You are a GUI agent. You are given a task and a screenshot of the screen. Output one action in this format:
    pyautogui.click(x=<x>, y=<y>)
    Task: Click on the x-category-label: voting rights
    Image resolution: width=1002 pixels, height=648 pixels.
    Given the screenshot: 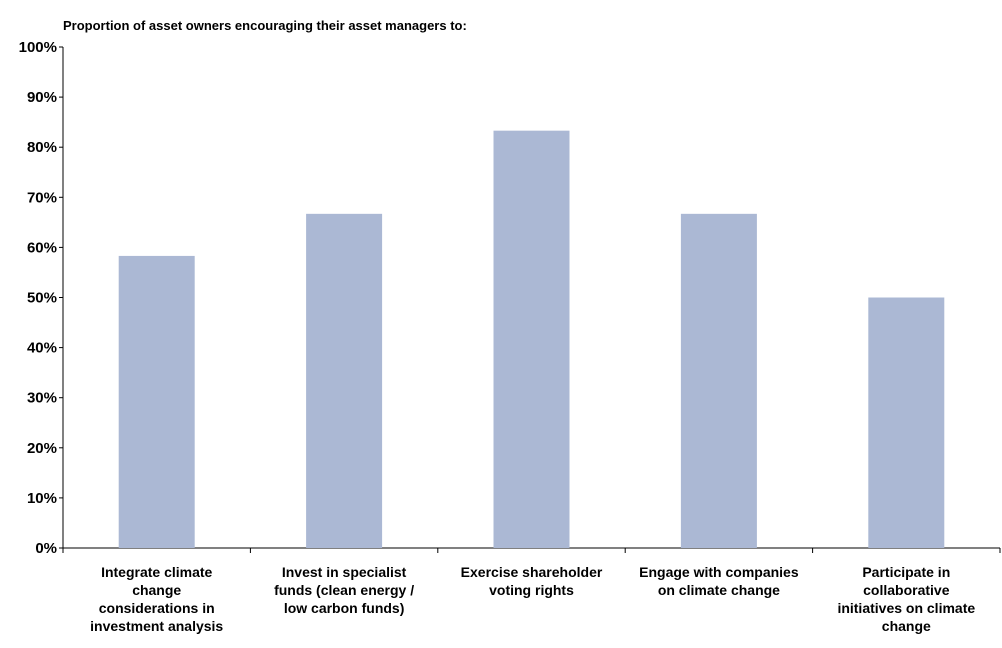 What is the action you would take?
    pyautogui.click(x=531, y=590)
    